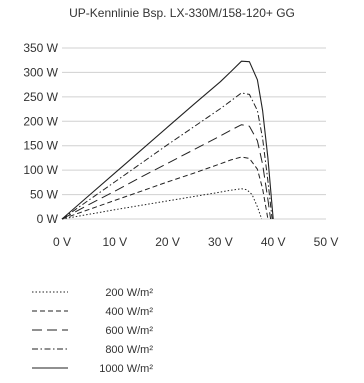 The image size is (364, 383). What do you see at coordinates (129, 312) in the screenshot?
I see `legend-label: 400 W/m²` at bounding box center [129, 312].